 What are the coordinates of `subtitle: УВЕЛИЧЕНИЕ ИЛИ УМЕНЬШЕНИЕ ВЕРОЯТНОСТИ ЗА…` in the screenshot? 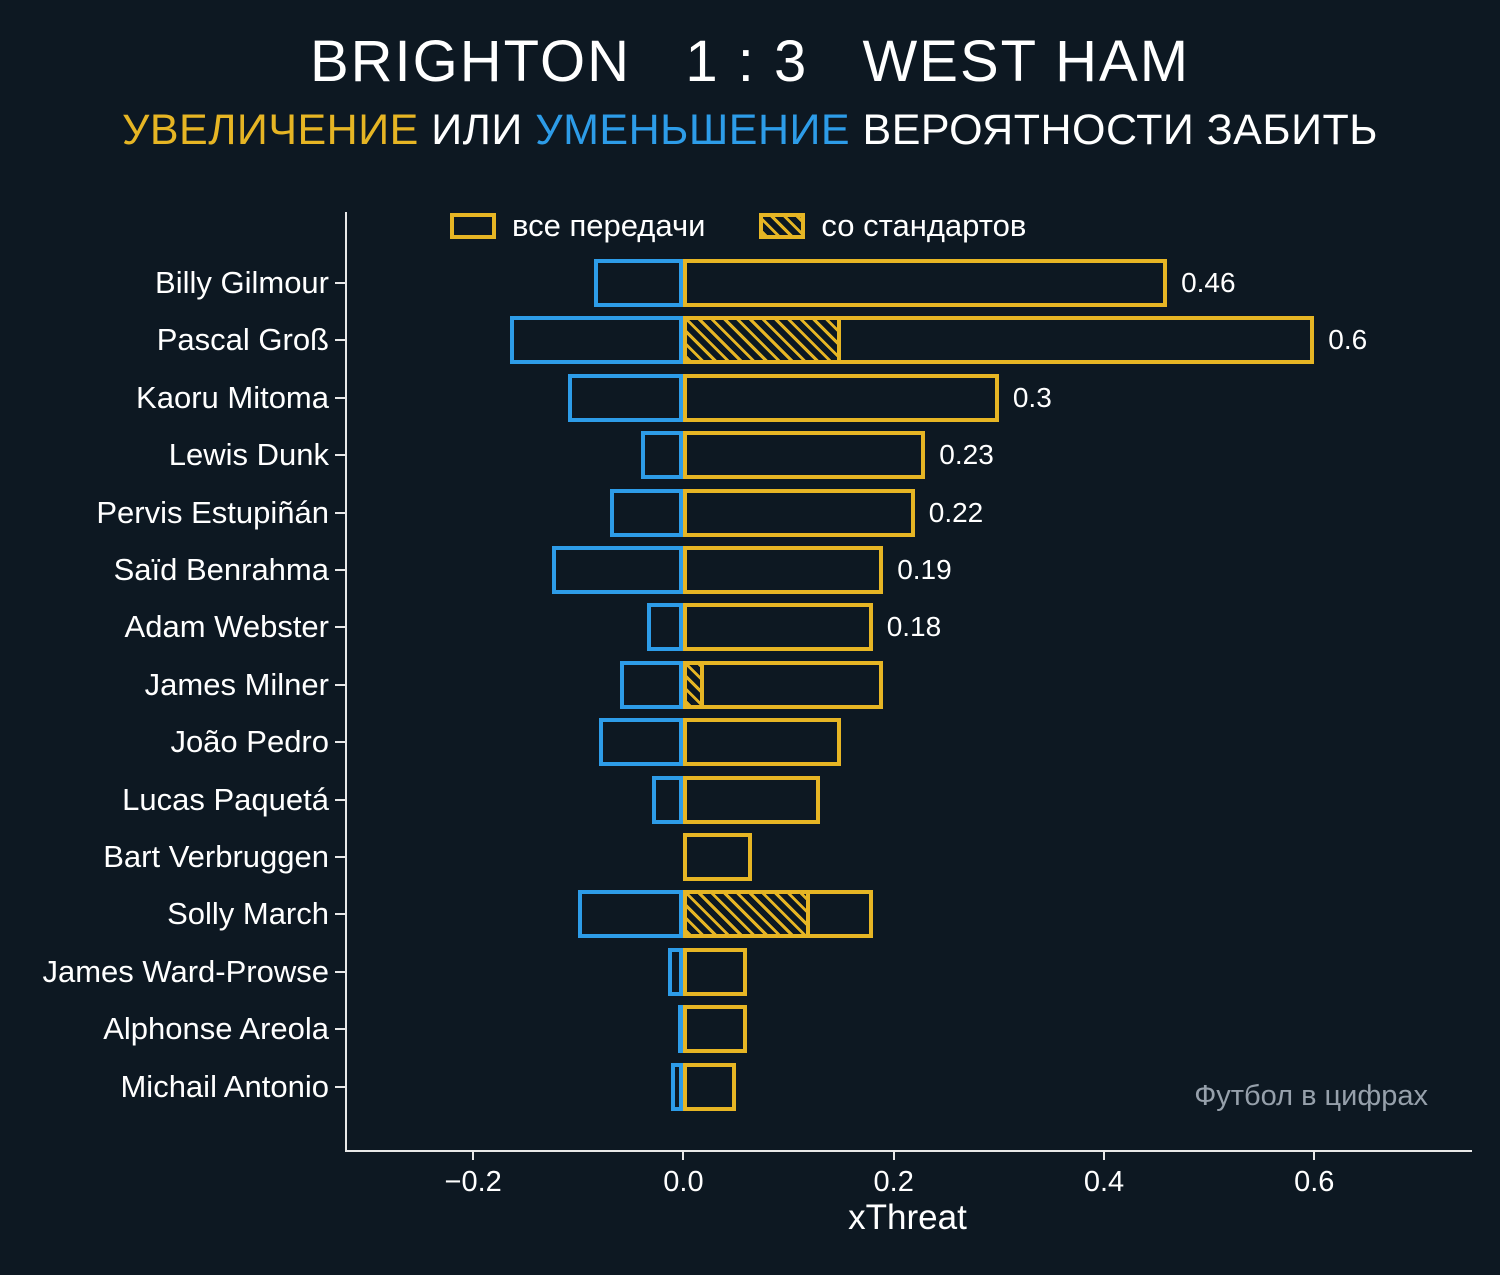 It's located at (750, 130).